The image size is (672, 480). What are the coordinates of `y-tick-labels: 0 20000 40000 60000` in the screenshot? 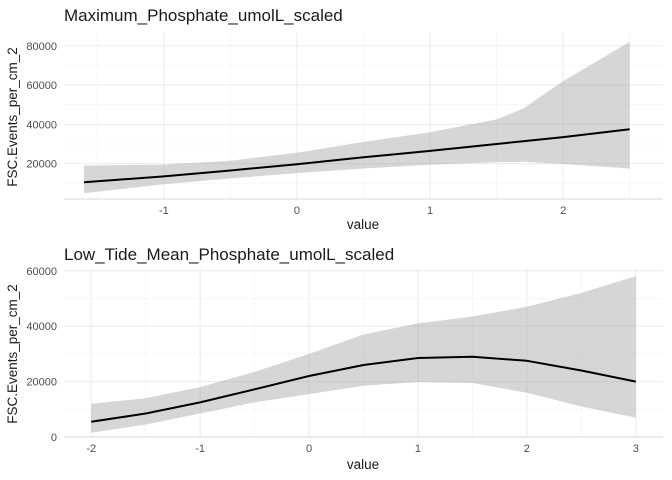 It's located at (41, 355).